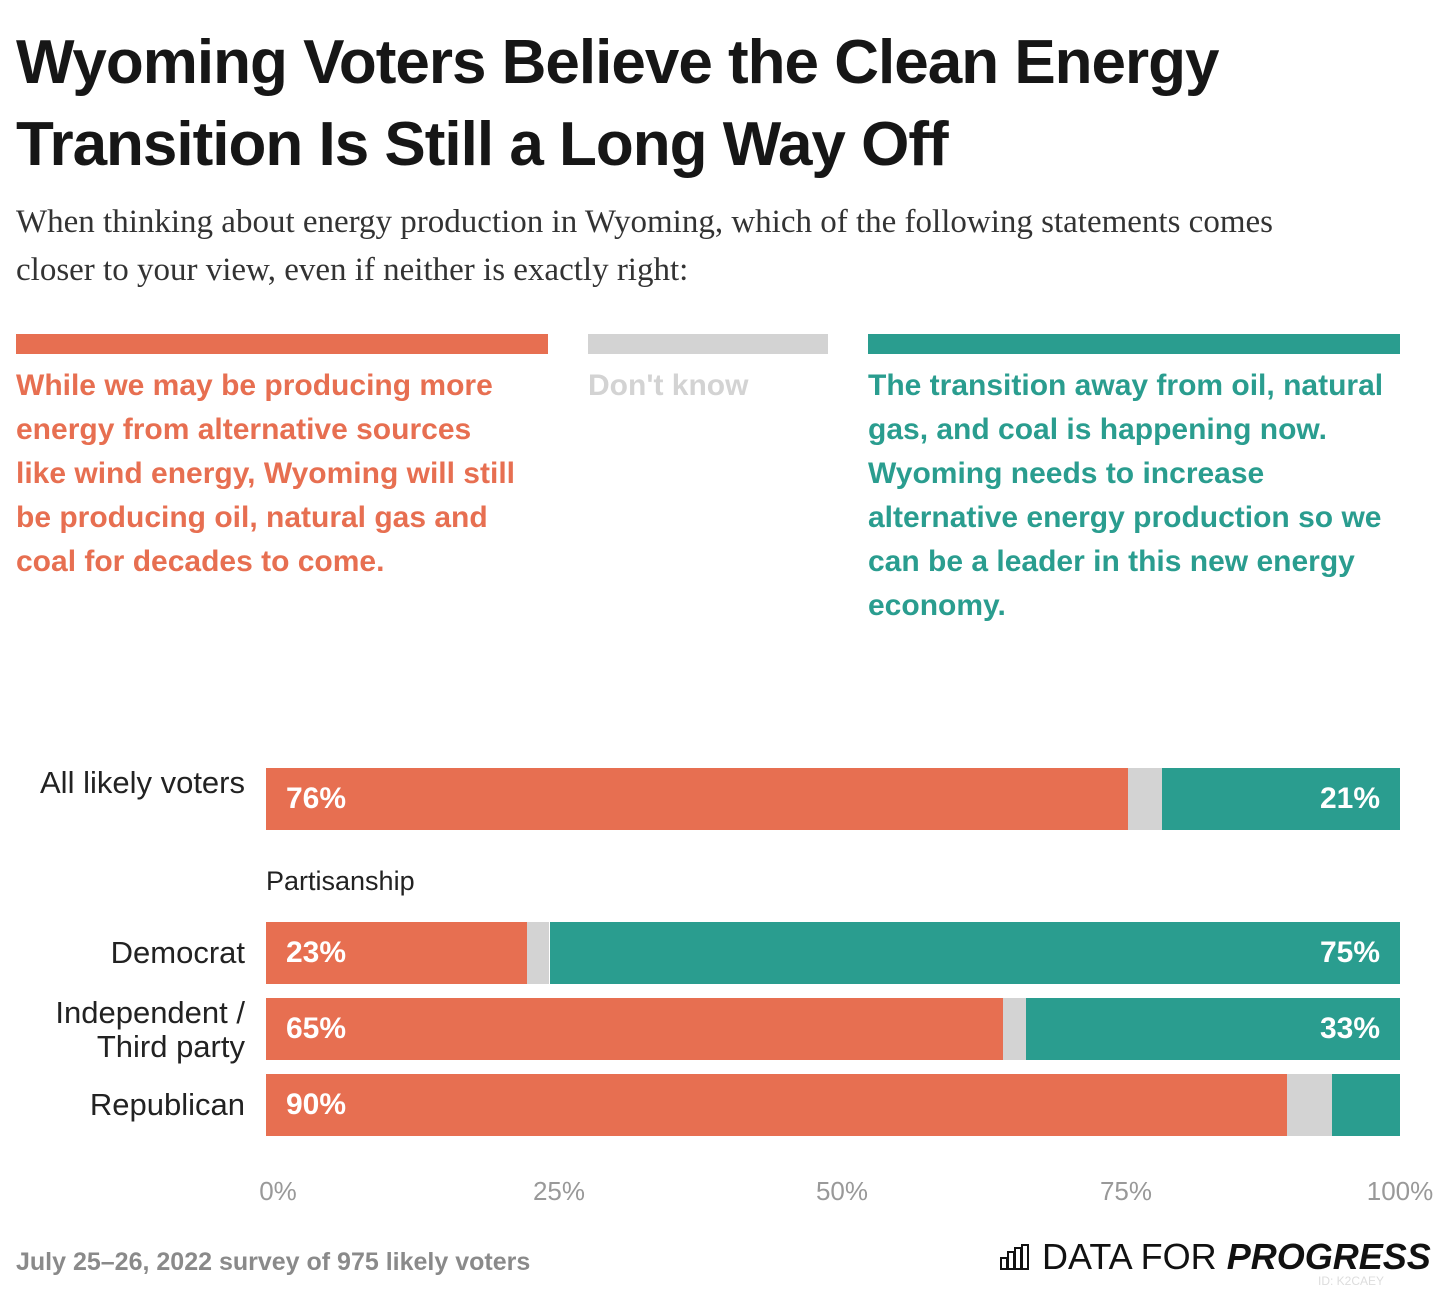 This screenshot has height=1290, width=1440. What do you see at coordinates (316, 952) in the screenshot?
I see `data-label: 23%` at bounding box center [316, 952].